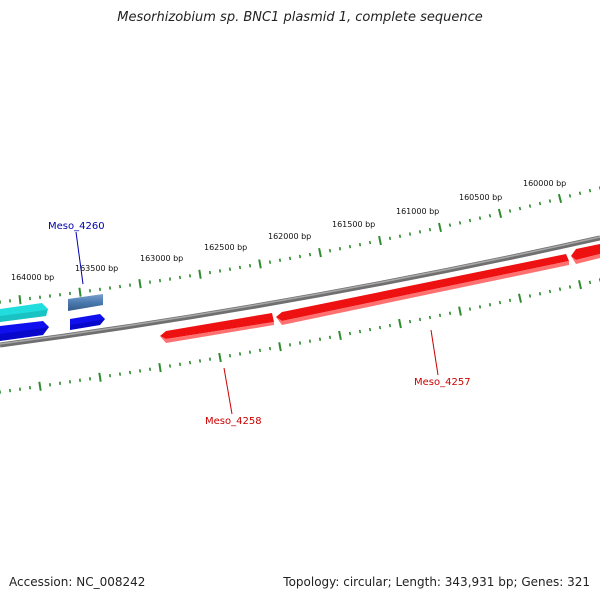 The width and height of the screenshot is (600, 600). I want to click on scale-label: 163000 bp, so click(161, 258).